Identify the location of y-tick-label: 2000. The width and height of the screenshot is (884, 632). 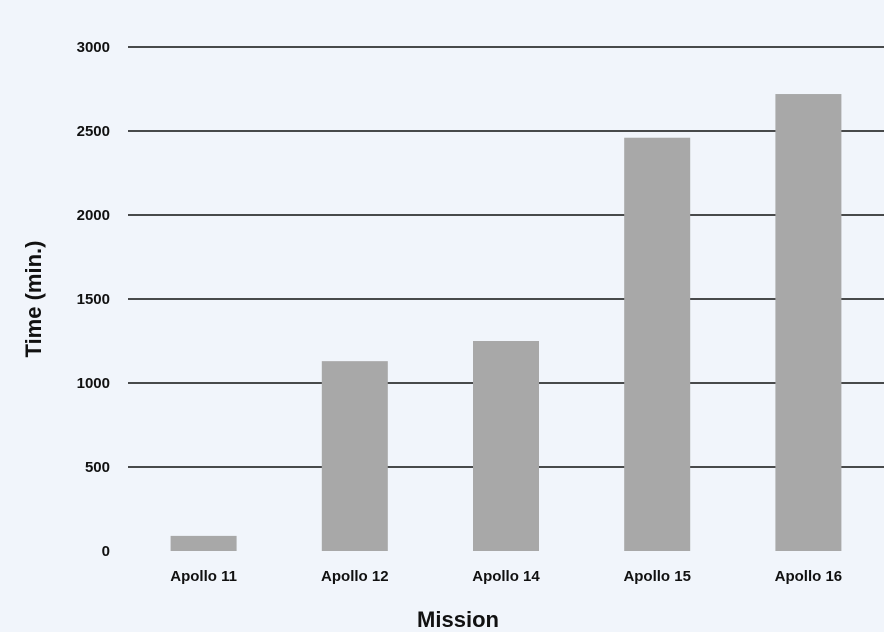
(93, 215).